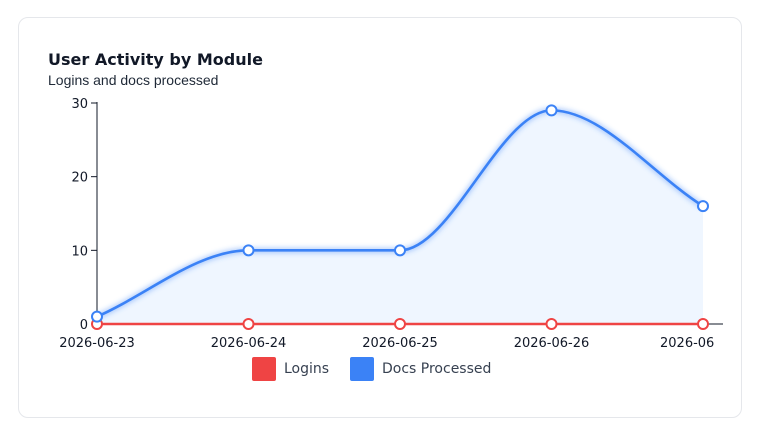 The width and height of the screenshot is (760, 437). I want to click on y-tick-label: 10, so click(79, 251).